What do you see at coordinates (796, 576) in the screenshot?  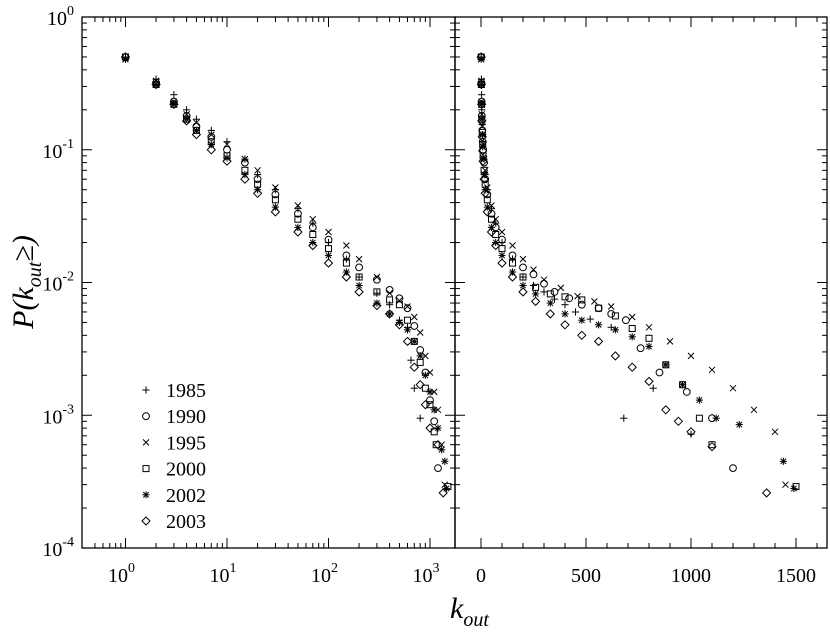 I see `x-tick-label: 1500` at bounding box center [796, 576].